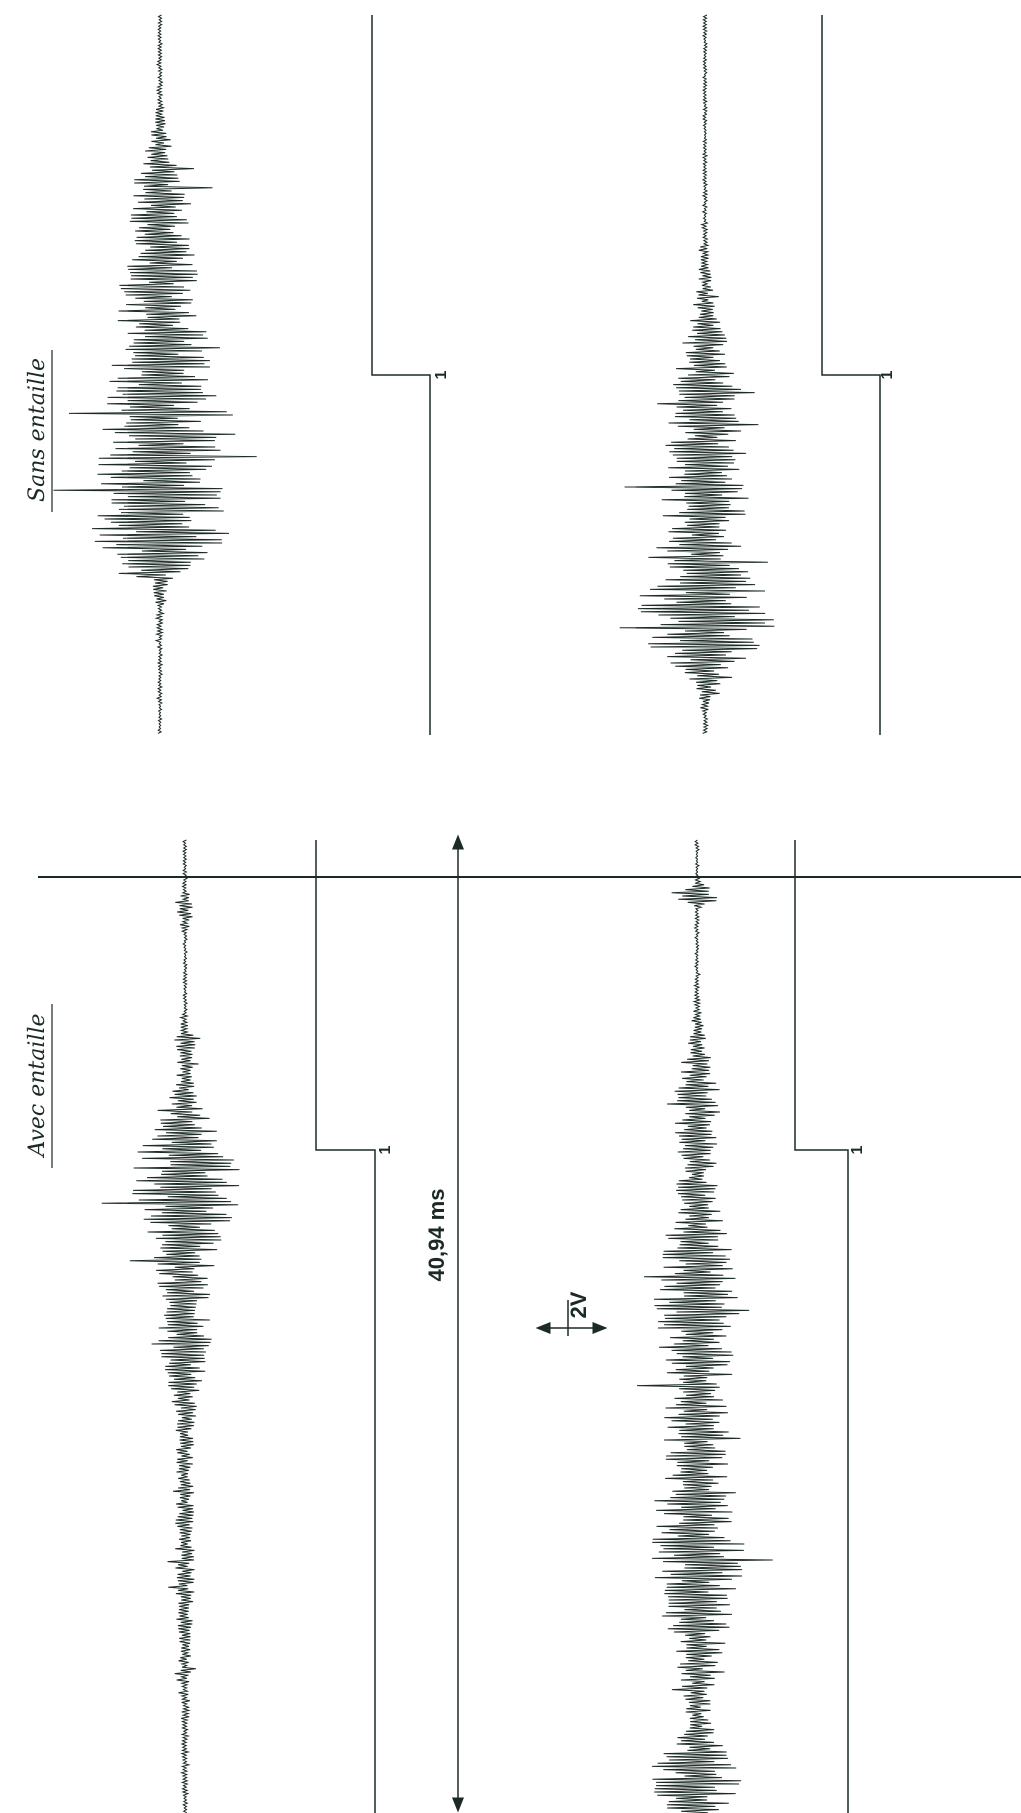  I want to click on voltage-scale-label: 2V, so click(578, 1304).